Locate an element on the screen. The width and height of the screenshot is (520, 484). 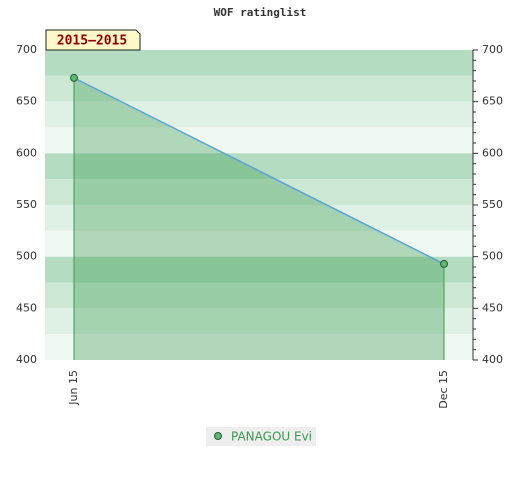
y2-tick-label: 450 is located at coordinates (492, 307).